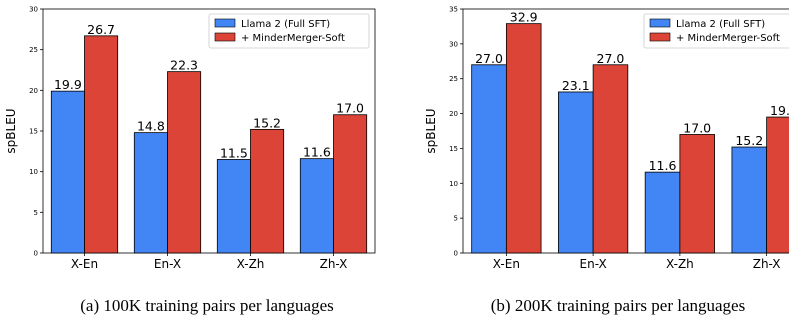  I want to click on data-label: 14.8, so click(151, 126).